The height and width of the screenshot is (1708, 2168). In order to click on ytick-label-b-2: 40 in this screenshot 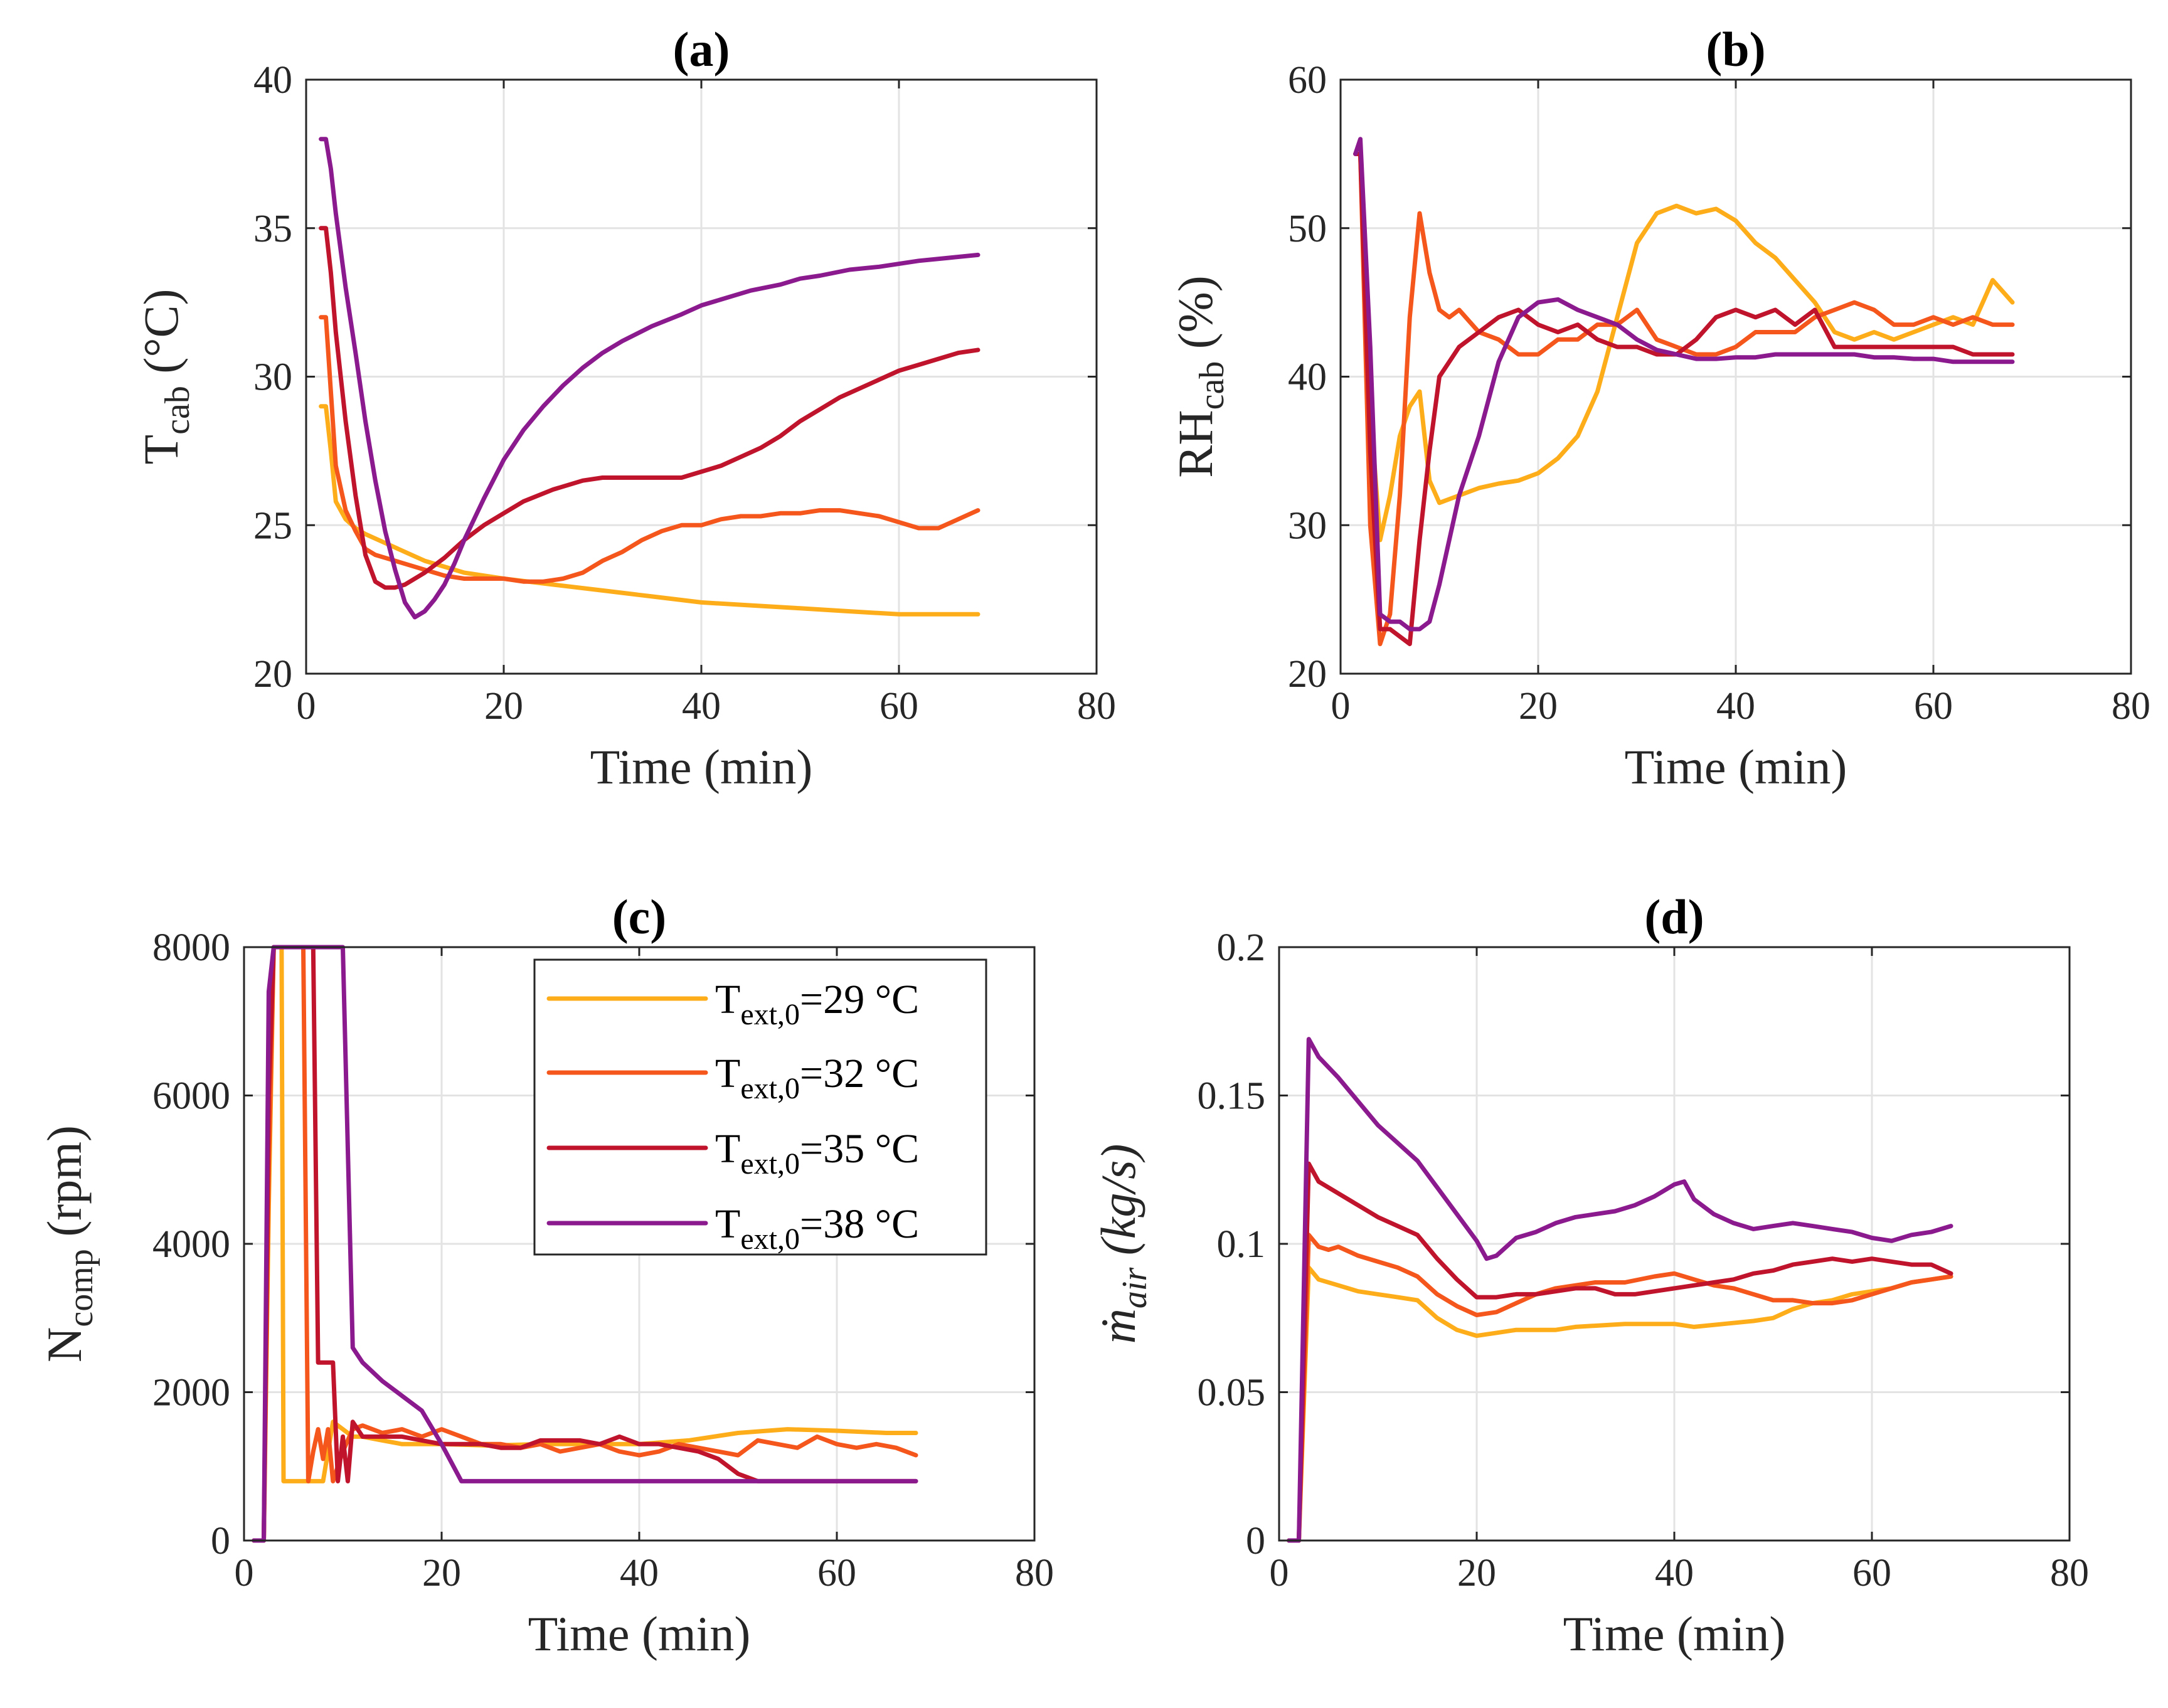, I will do `click(1307, 377)`.